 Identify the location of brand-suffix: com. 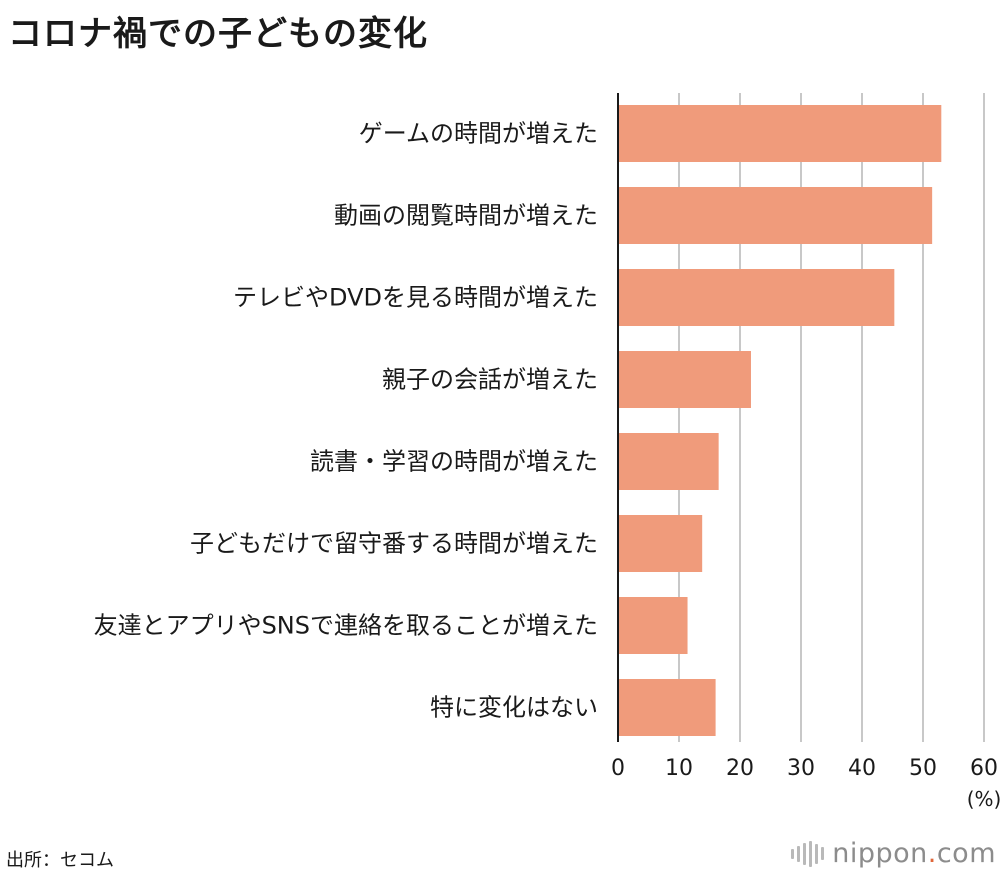
(966, 853).